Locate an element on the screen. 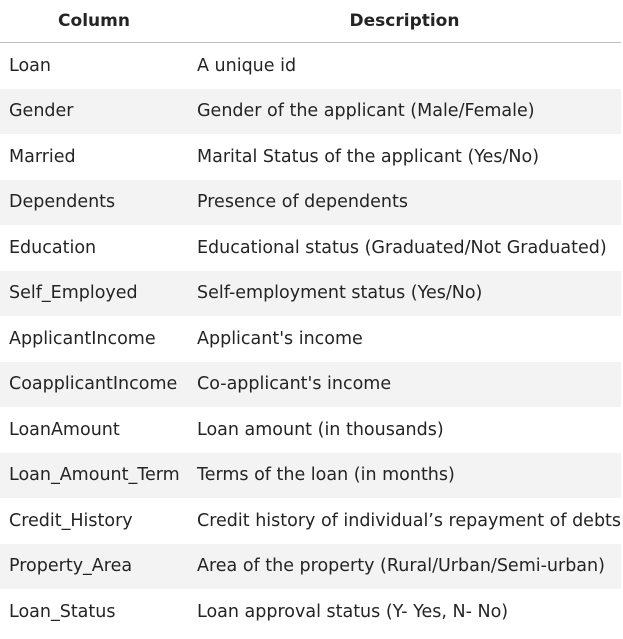 This screenshot has height=639, width=623. column-name-cell: ApplicantIncome is located at coordinates (94, 339).